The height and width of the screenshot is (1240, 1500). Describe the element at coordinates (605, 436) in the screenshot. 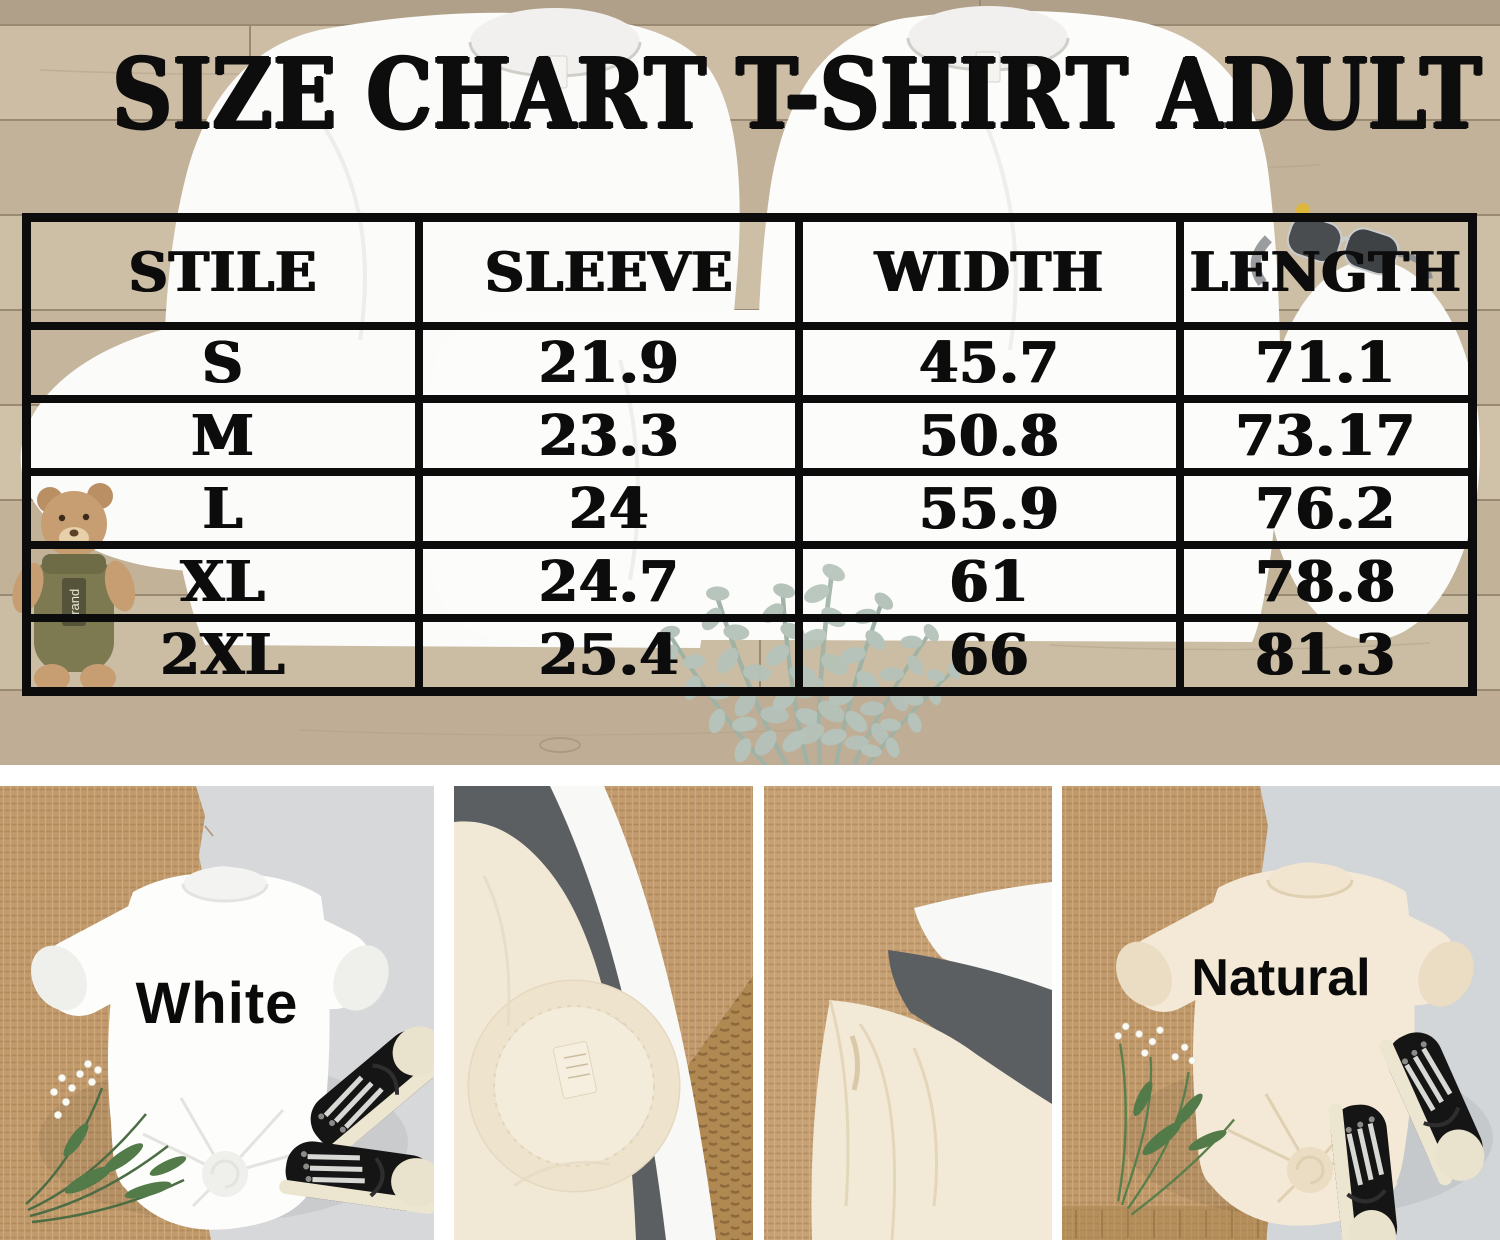

I see `cell-sleeve: 23.3` at that location.